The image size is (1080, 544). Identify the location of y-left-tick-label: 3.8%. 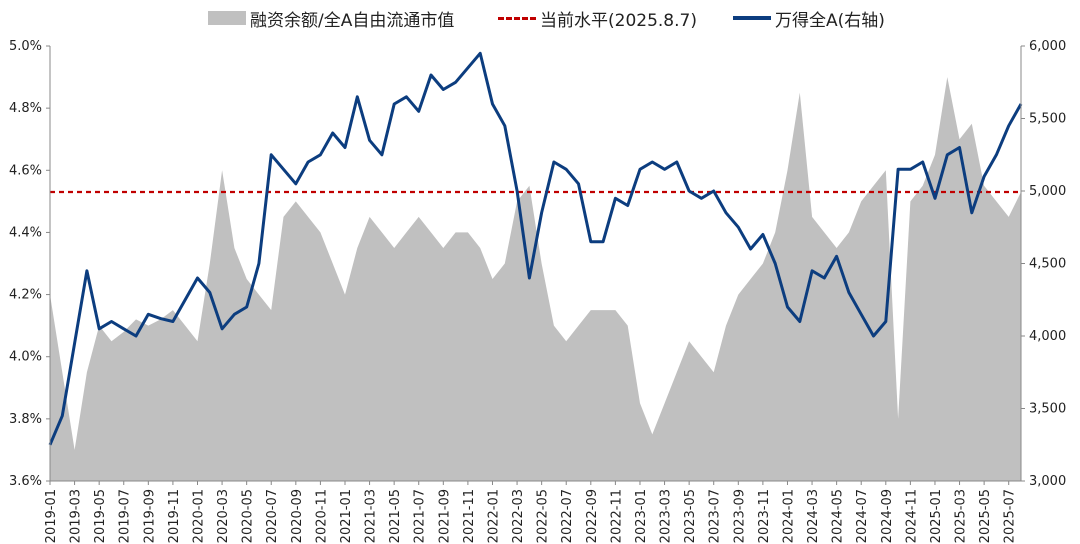
(25, 419).